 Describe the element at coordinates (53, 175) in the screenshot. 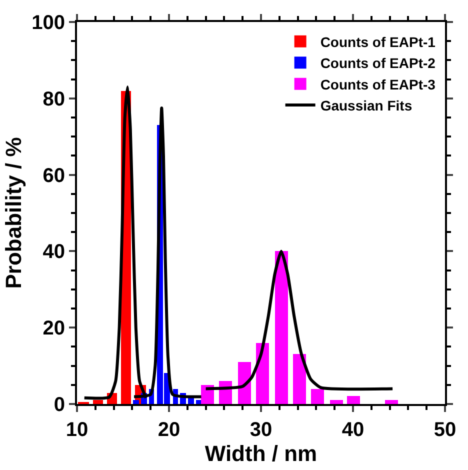

I see `y-tick-label: 60` at that location.